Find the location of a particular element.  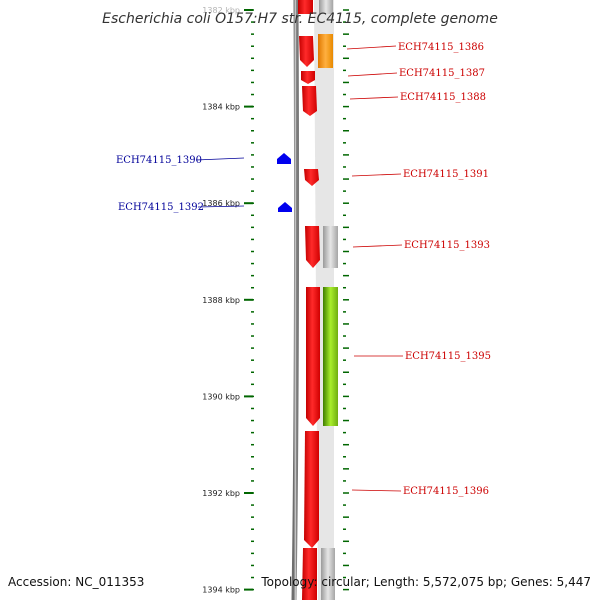

tick-label: 1388 kbp is located at coordinates (221, 300).